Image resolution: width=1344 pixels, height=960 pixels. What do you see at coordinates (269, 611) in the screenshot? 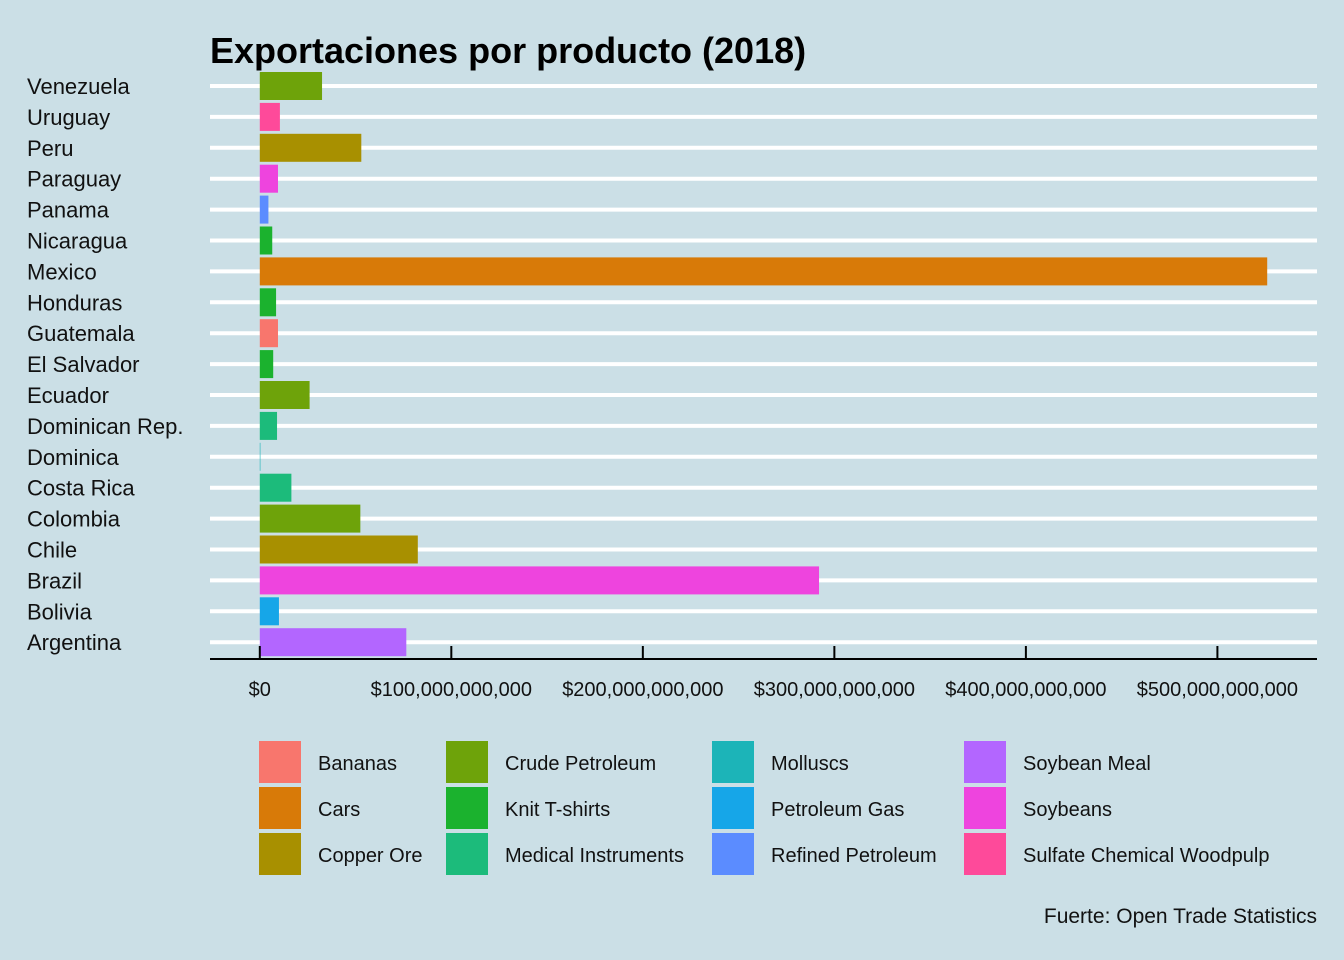
I see `bar-bolivia` at bounding box center [269, 611].